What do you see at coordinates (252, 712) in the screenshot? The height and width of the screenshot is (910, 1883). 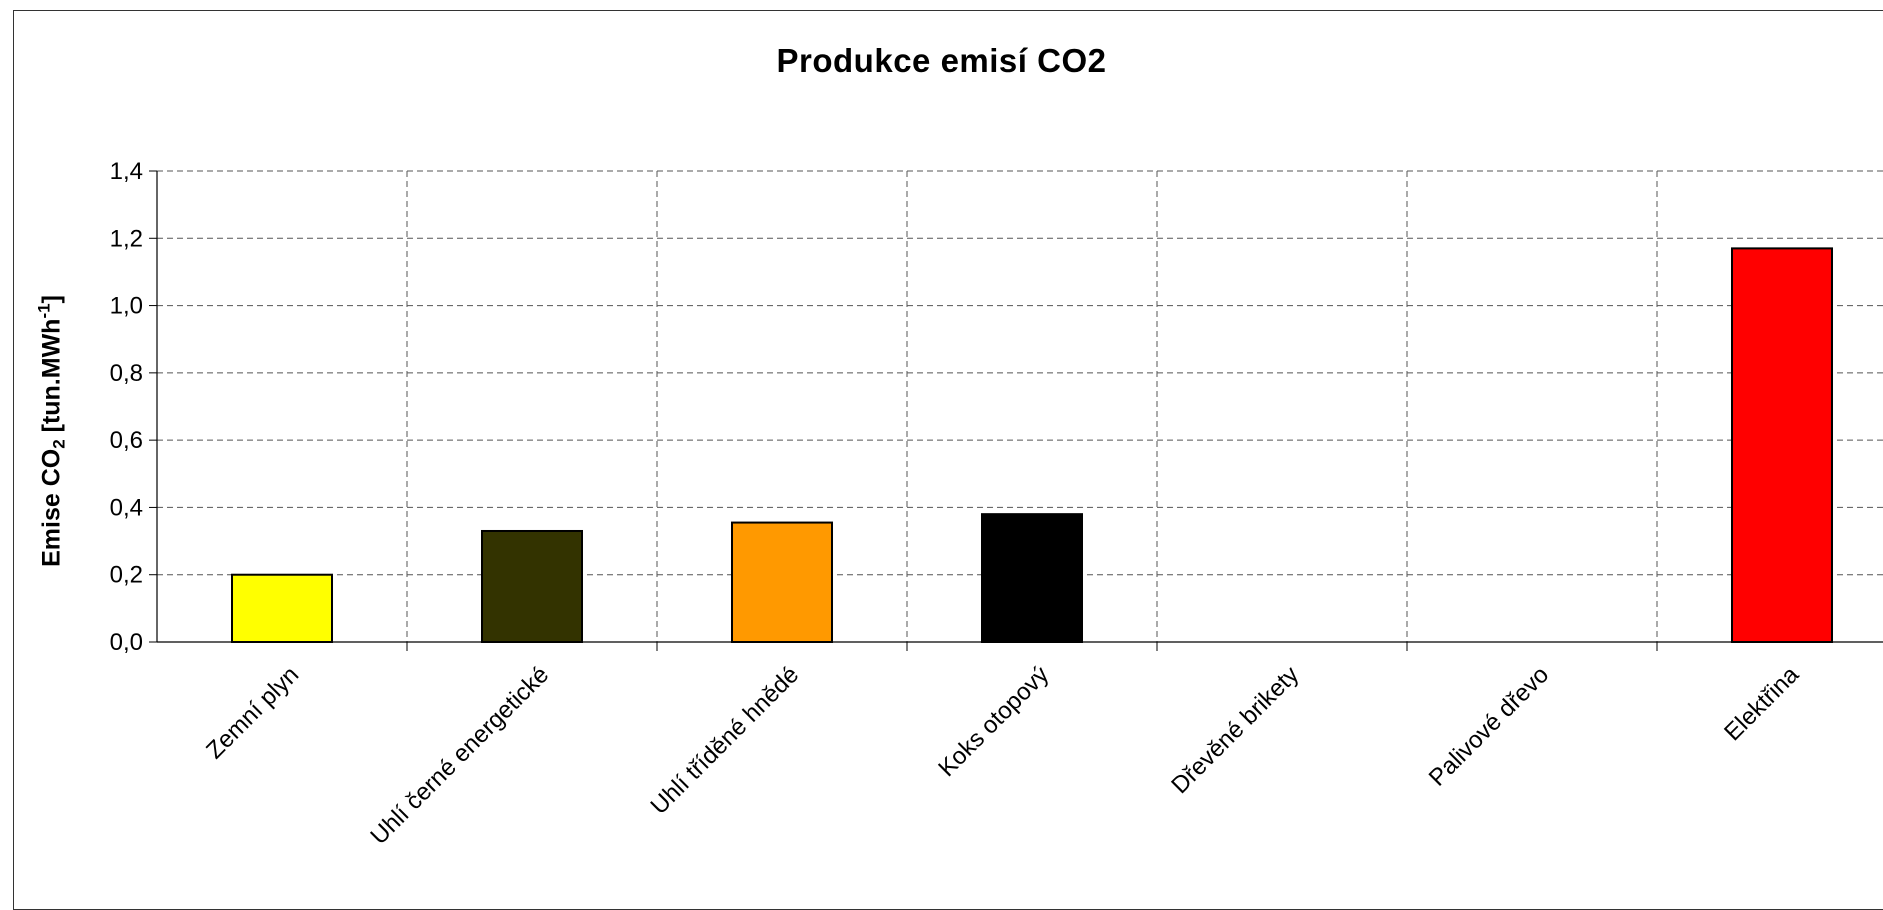 I see `x-tick-label: Zemní plyn` at bounding box center [252, 712].